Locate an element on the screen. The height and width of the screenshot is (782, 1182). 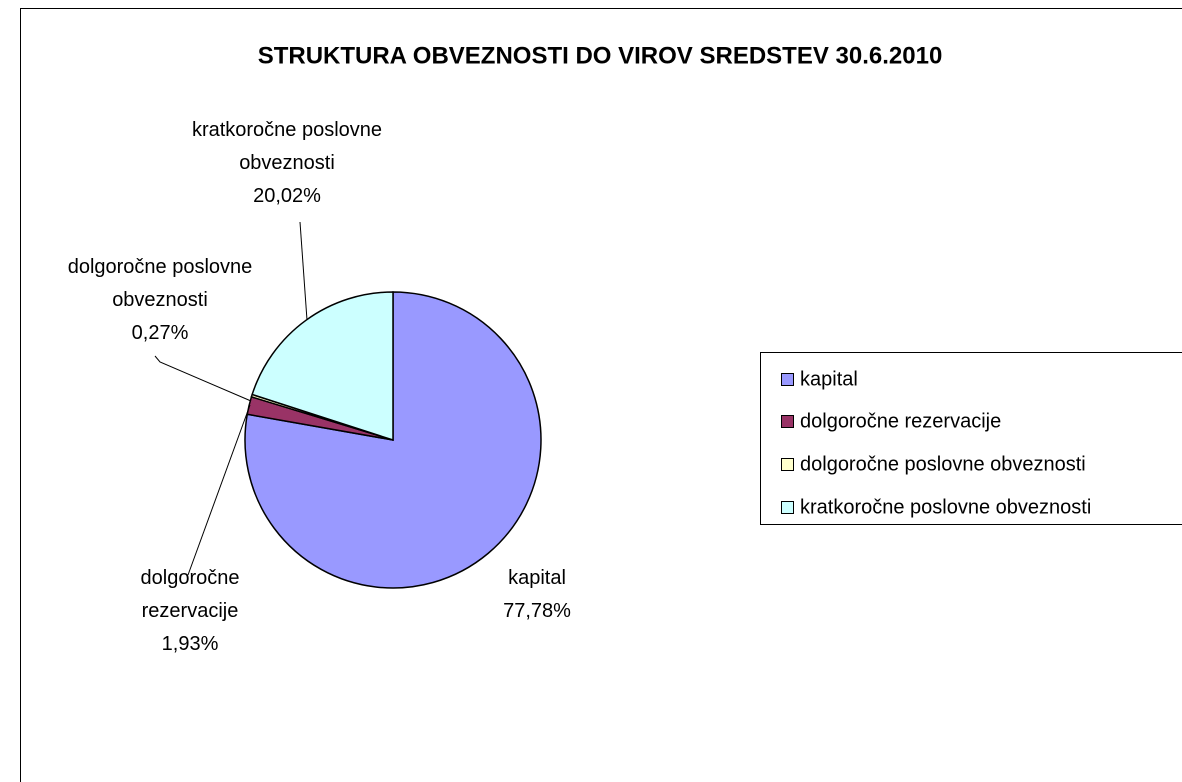
pie is located at coordinates (393, 440).